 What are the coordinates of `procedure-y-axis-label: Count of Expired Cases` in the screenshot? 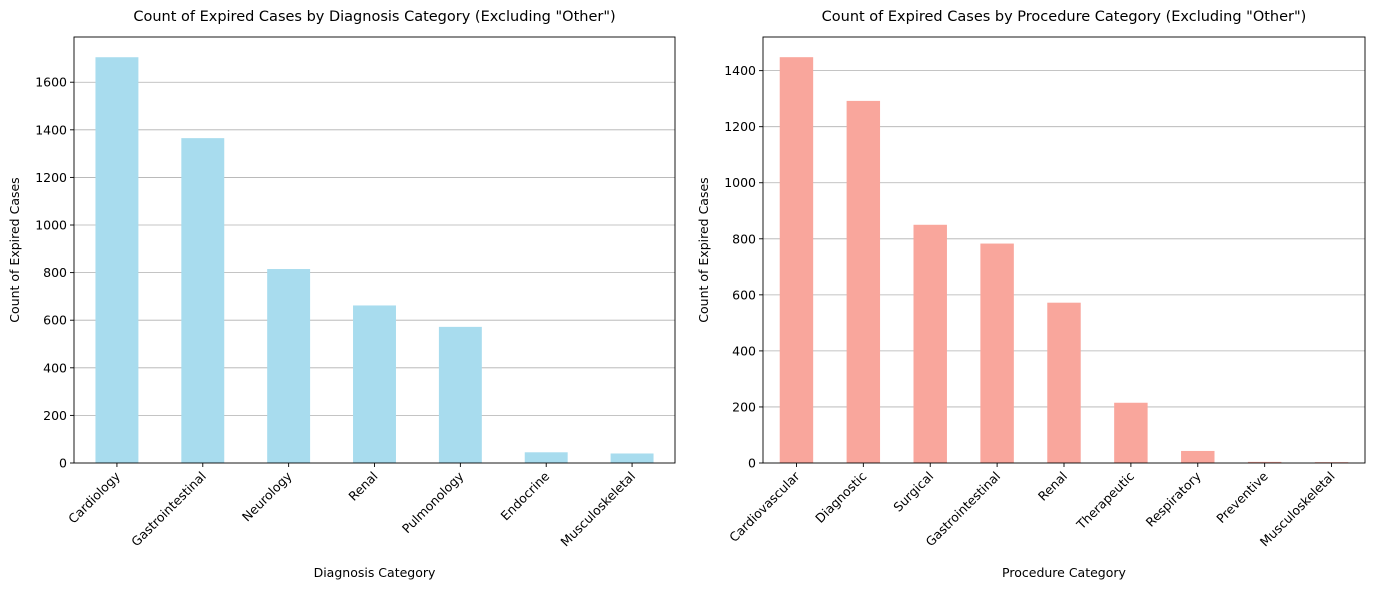 It's located at (703, 249).